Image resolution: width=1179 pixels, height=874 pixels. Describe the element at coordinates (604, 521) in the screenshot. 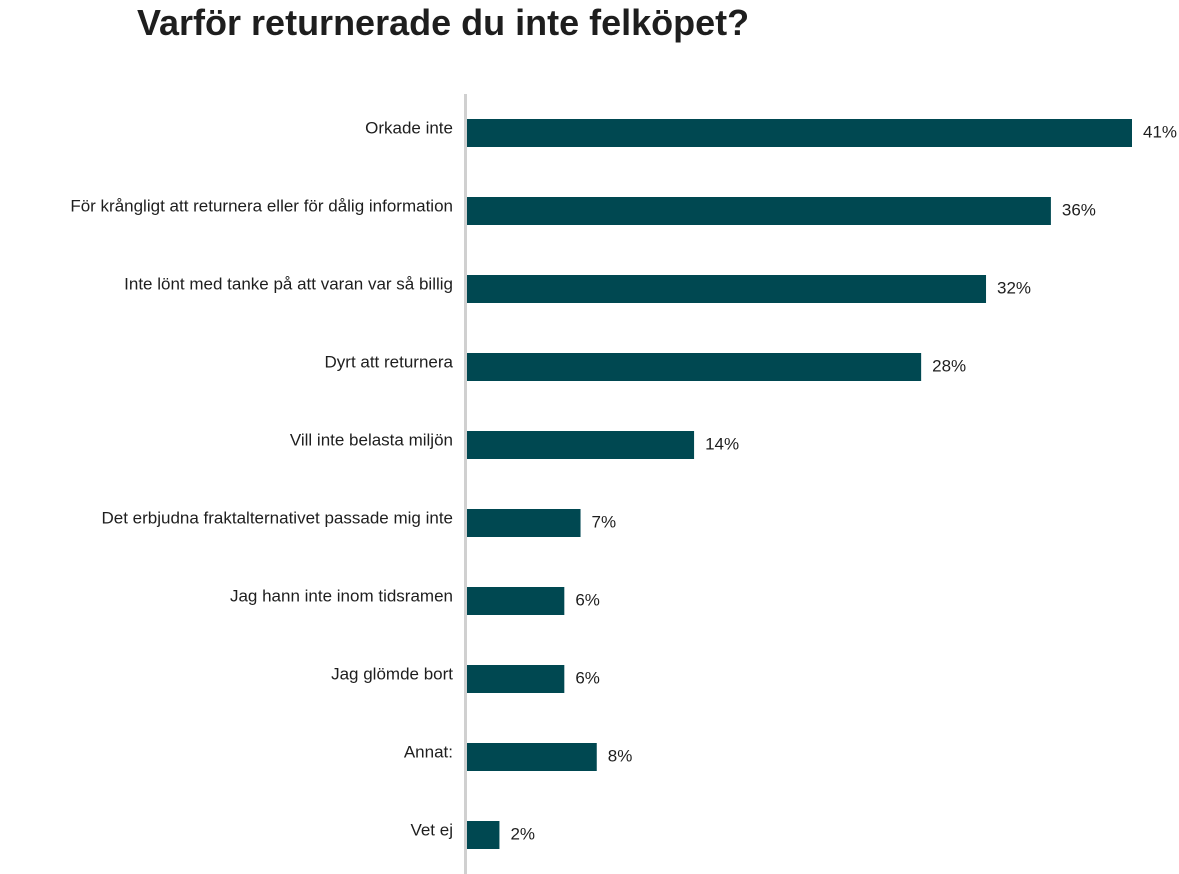

I see `value-label-6: 7%` at that location.